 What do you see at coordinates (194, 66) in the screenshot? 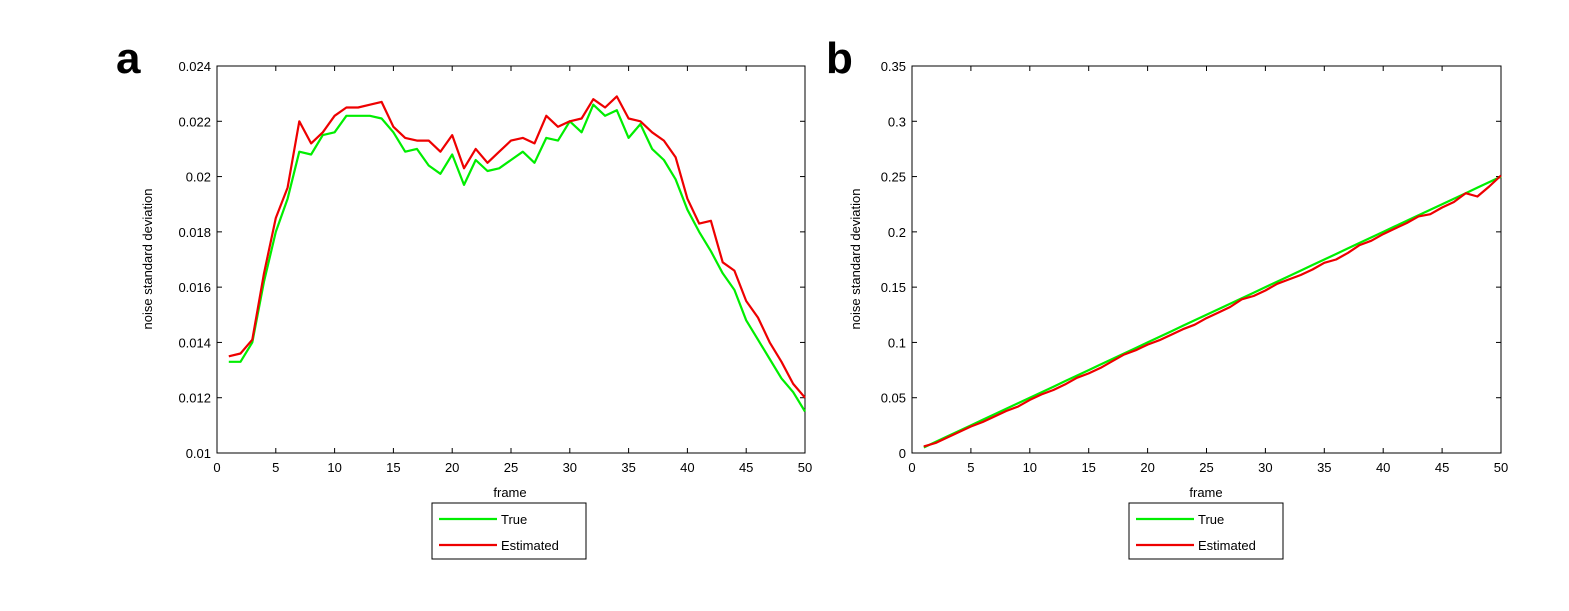
I see `y-tick-label: 0.024` at bounding box center [194, 66].